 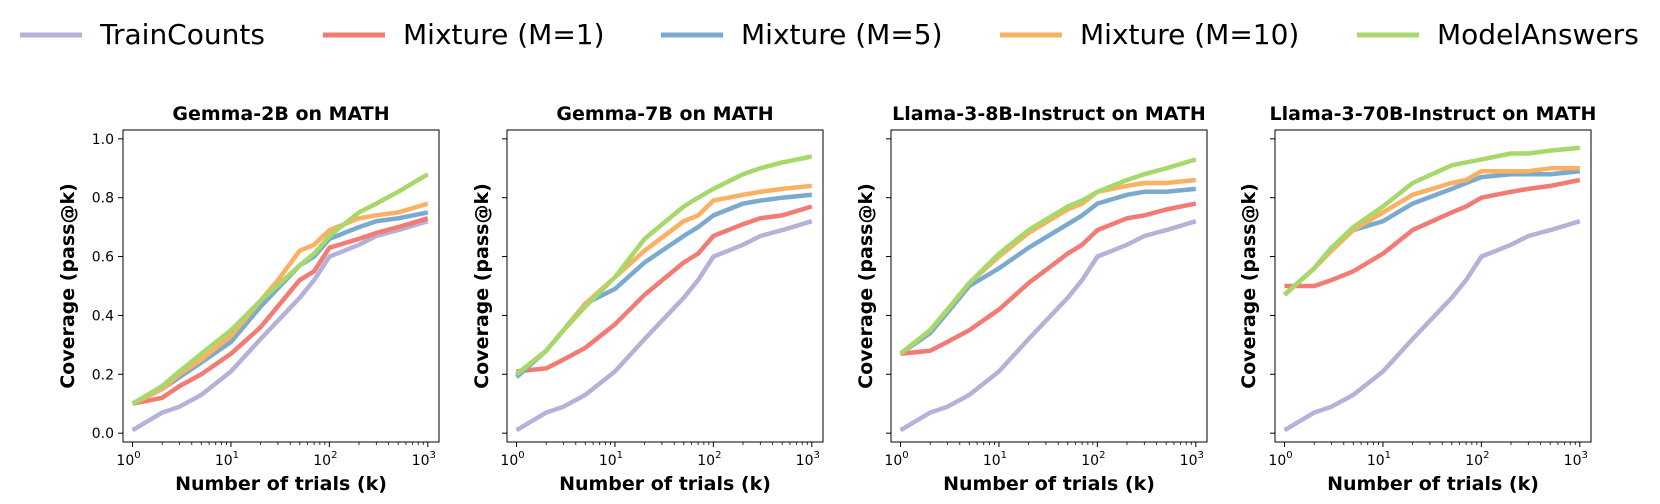 What do you see at coordinates (103, 140) in the screenshot?
I see `y-tick-label: 1.0` at bounding box center [103, 140].